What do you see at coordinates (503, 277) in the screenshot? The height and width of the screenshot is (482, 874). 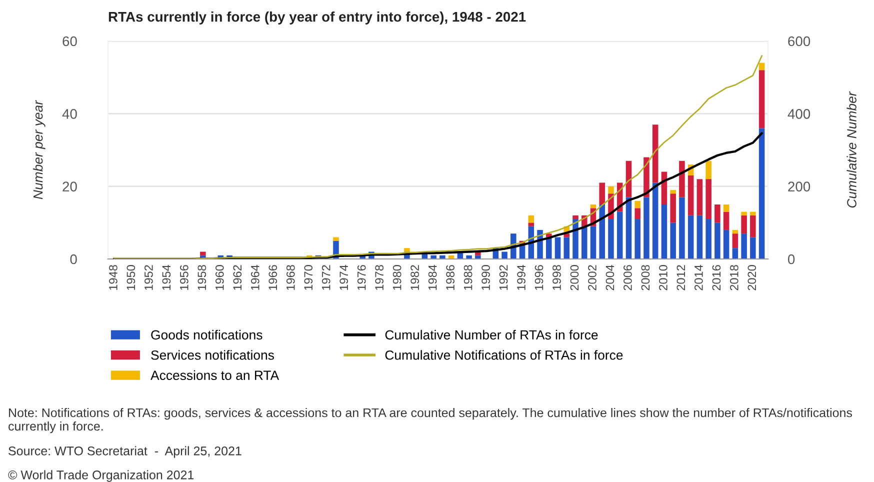 I see `x-tick-label: 1992` at bounding box center [503, 277].